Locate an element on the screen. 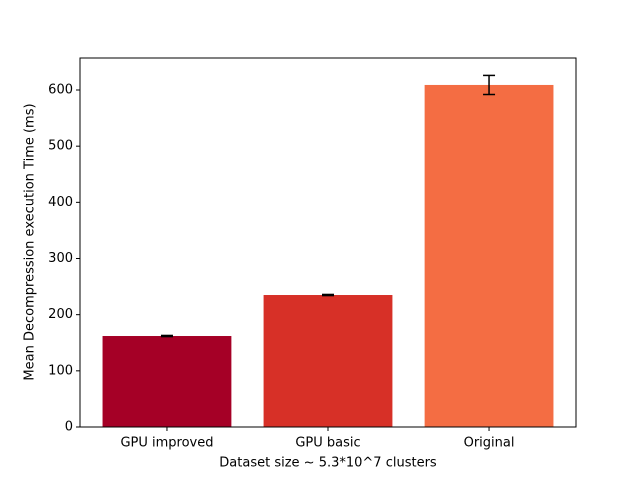  x-tick-label: GPU improved is located at coordinates (166, 443).